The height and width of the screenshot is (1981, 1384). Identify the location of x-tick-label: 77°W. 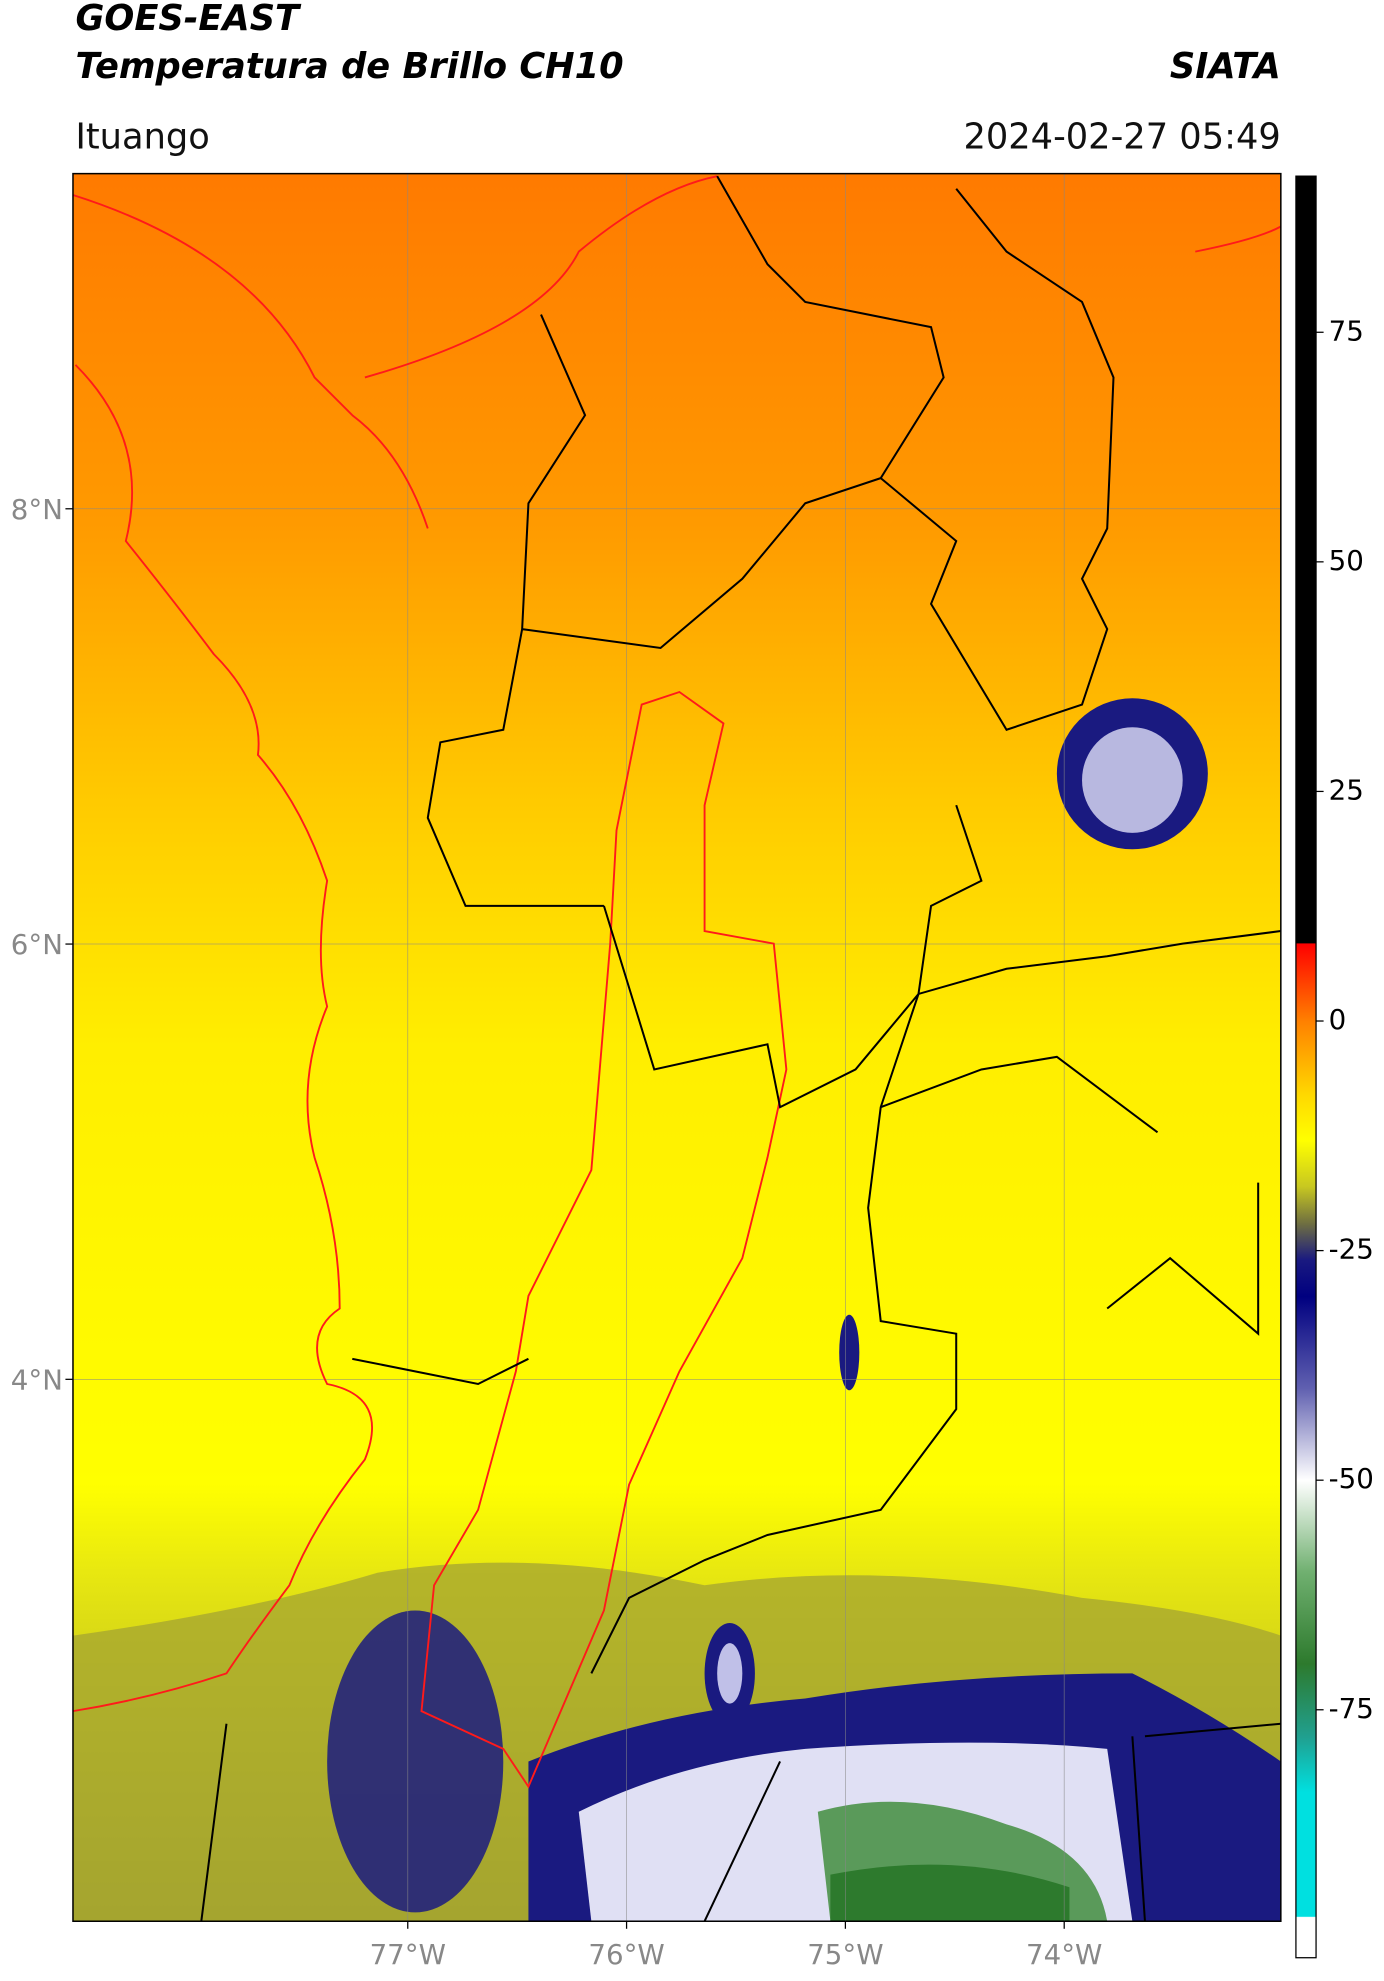
(408, 1954).